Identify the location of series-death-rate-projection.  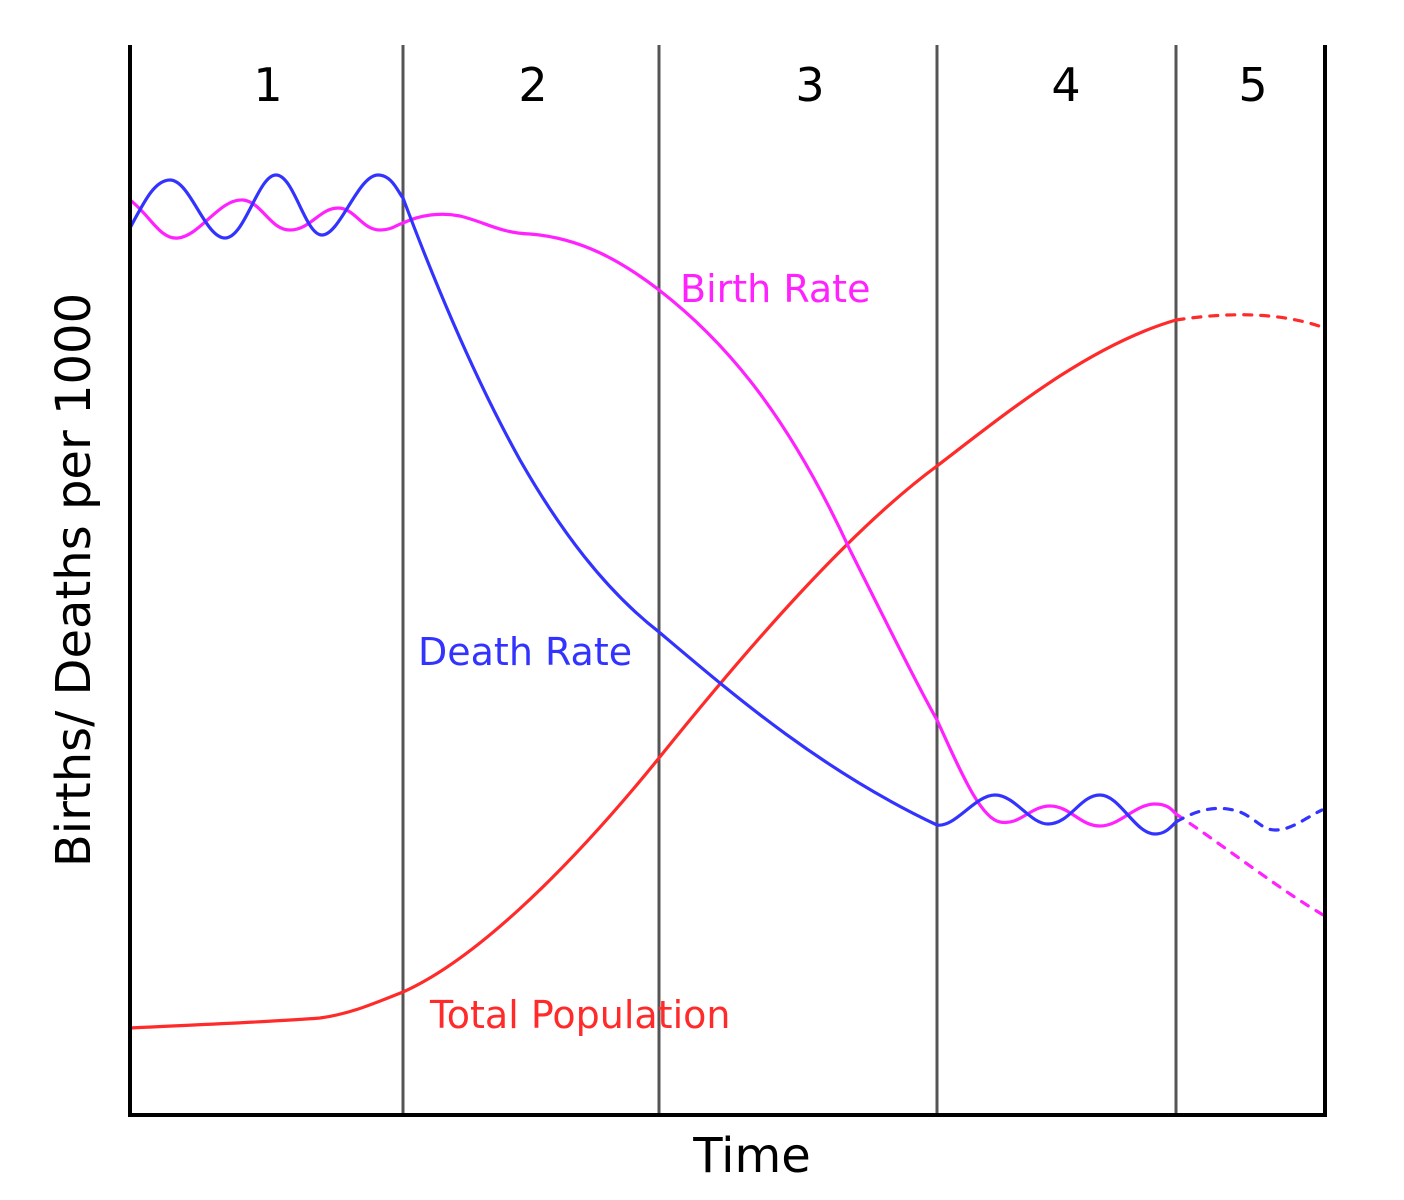
(1249, 819).